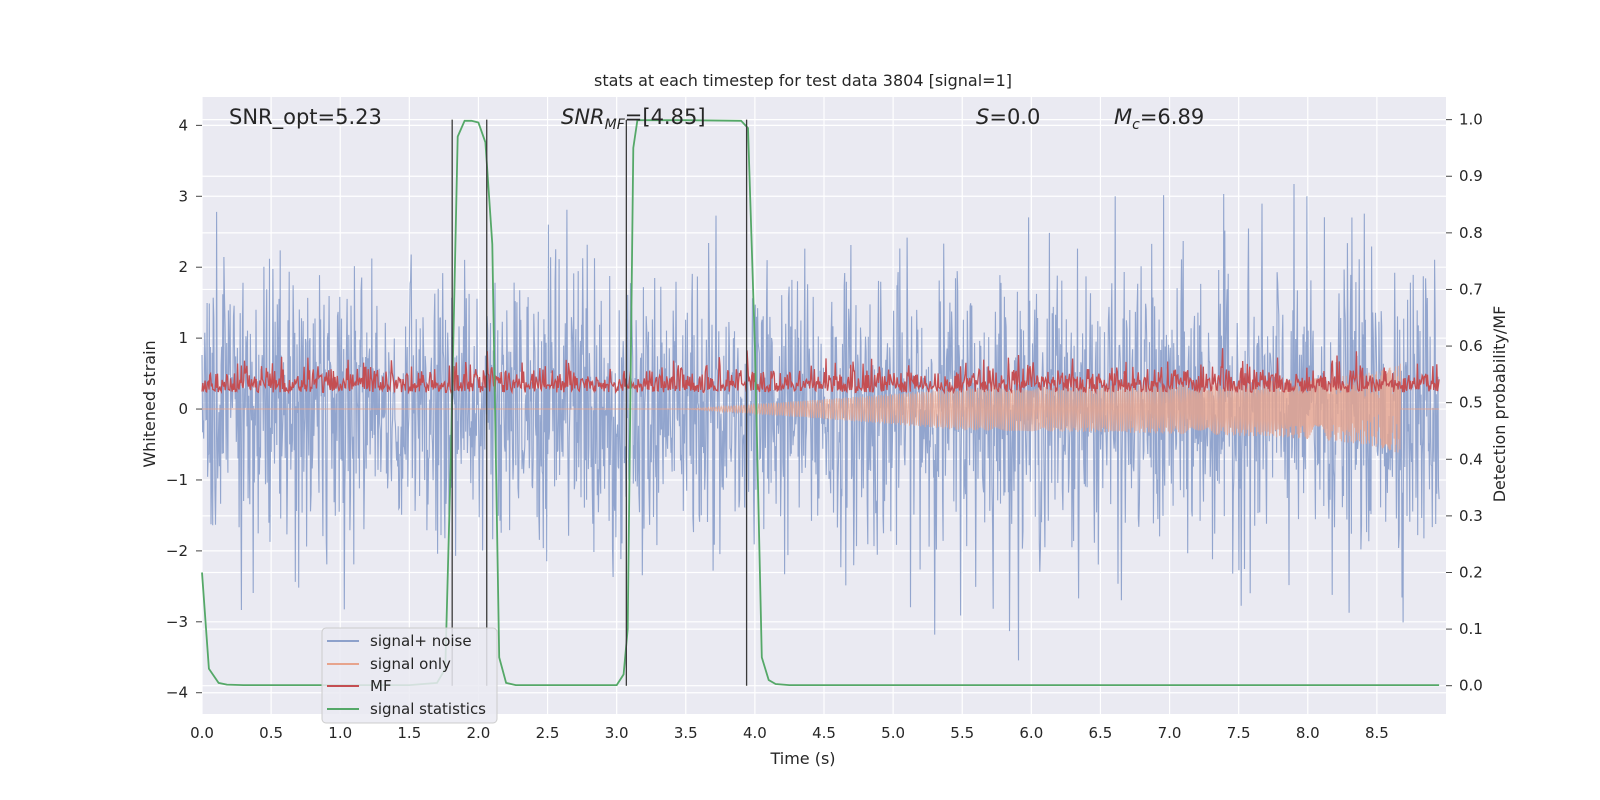 This screenshot has height=800, width=1600. What do you see at coordinates (1471, 459) in the screenshot?
I see `y2-tick-label: 0.4` at bounding box center [1471, 459].